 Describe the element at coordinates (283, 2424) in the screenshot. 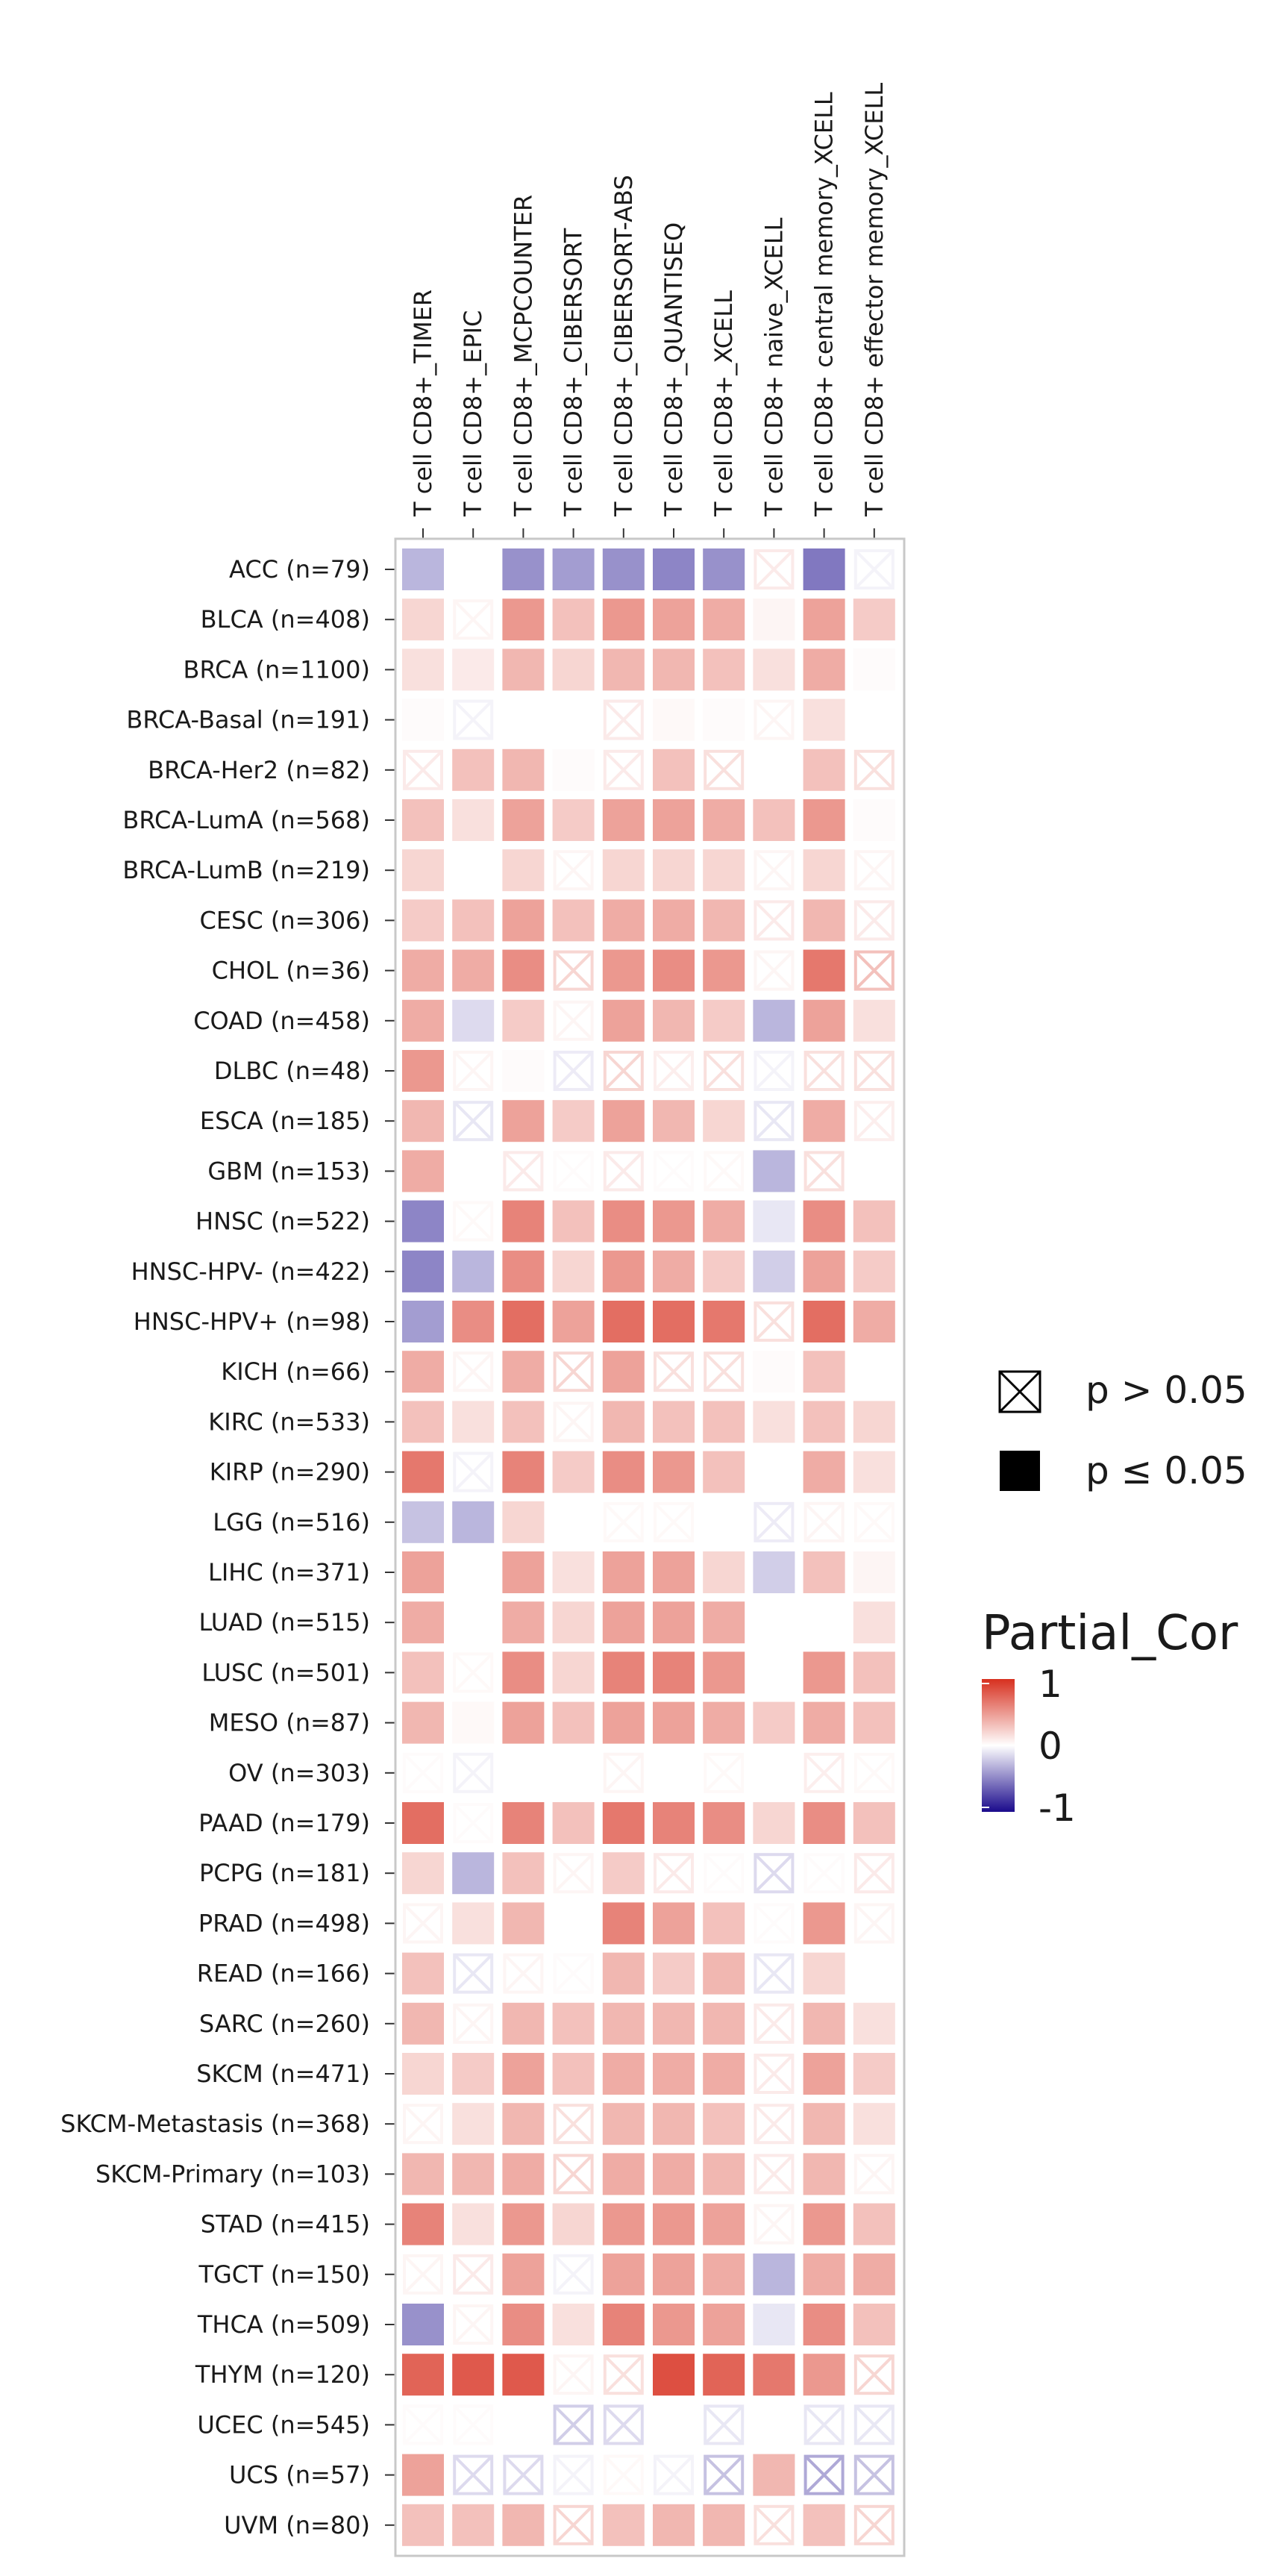

I see `row-label-37: UCEC (n=545)` at that location.